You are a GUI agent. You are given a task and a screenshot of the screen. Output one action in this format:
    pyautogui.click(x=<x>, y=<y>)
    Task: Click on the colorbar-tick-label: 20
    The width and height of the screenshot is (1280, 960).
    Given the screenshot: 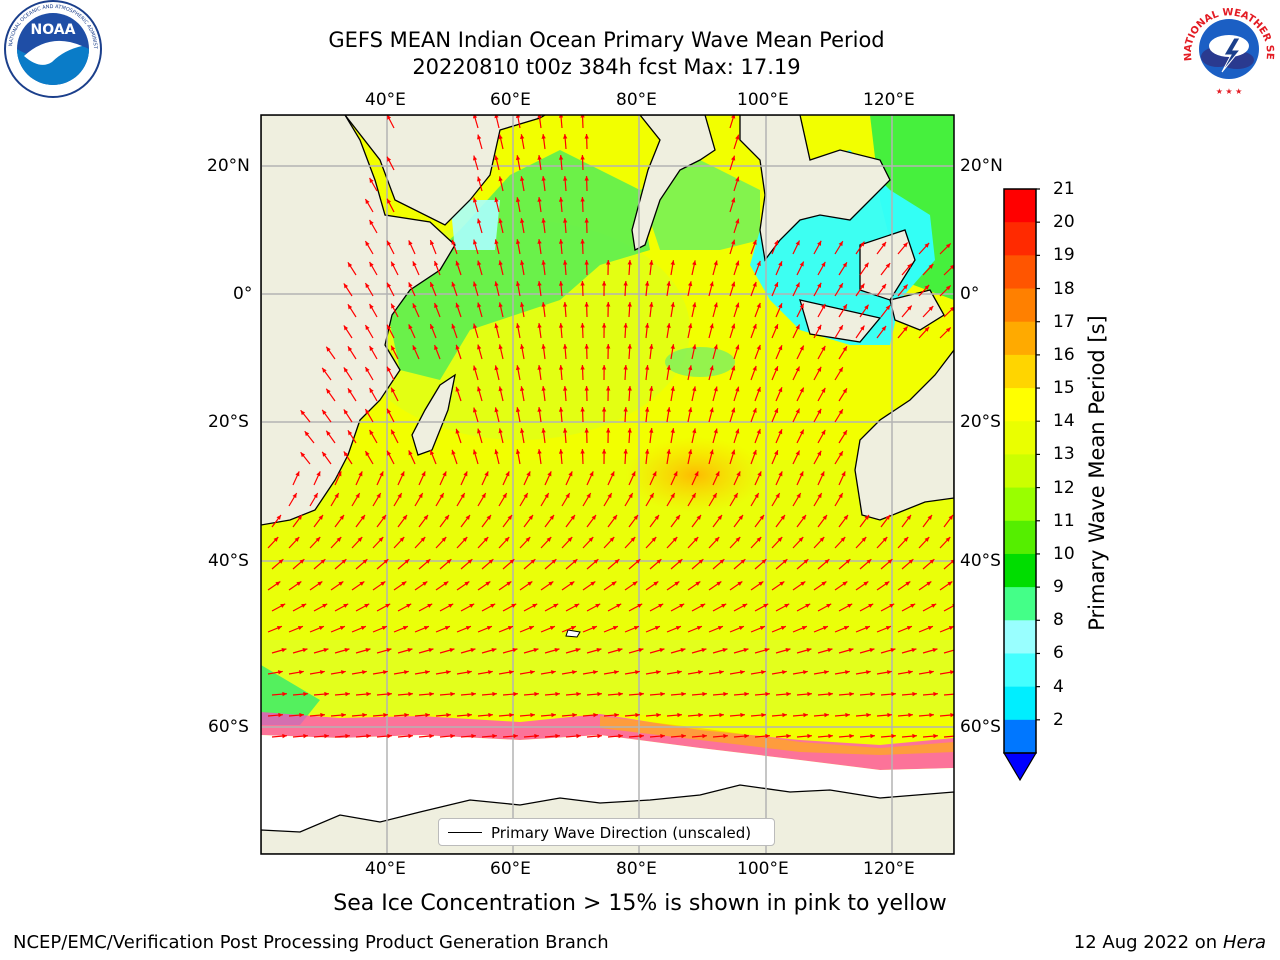 What is the action you would take?
    pyautogui.click(x=1064, y=222)
    